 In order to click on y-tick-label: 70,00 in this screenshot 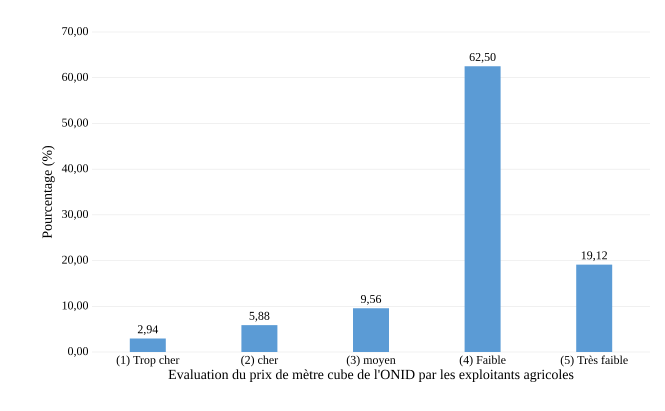, I will do `click(75, 32)`.